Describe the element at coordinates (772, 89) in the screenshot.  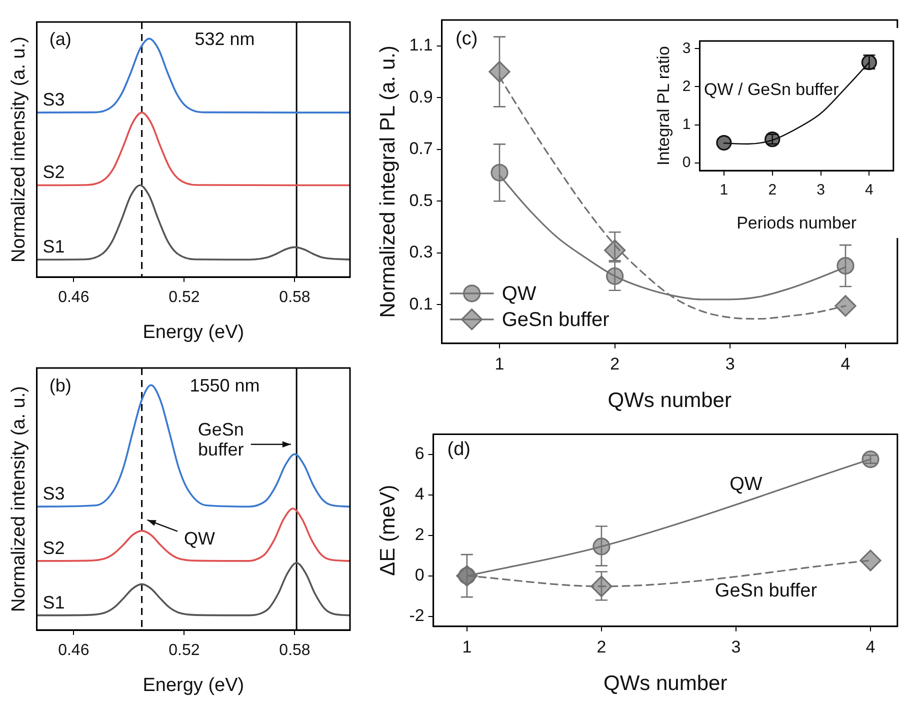
I see `annotation: QW / GeSn buffer` at that location.